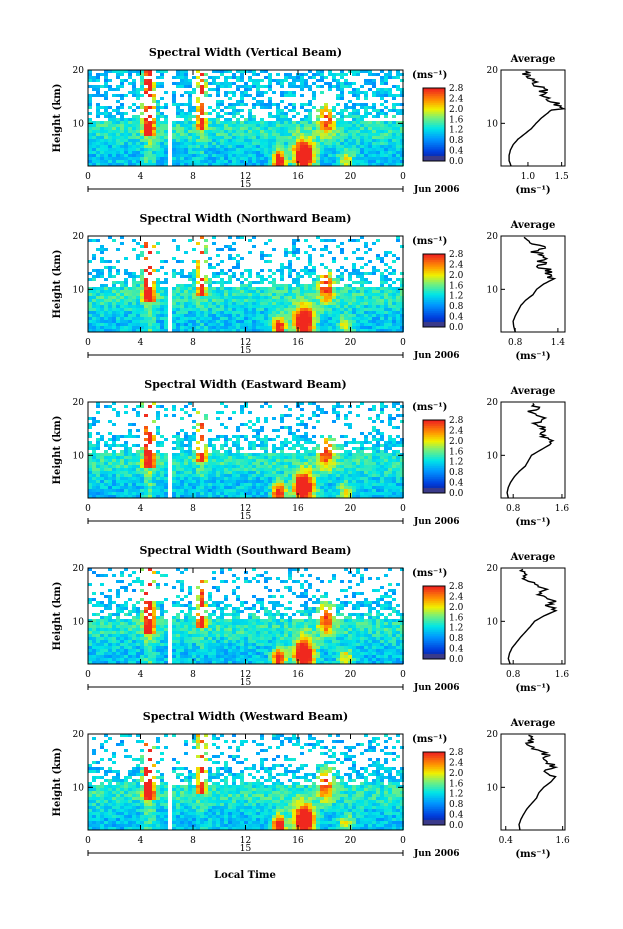  Describe the element at coordinates (493, 735) in the screenshot. I see `profile-y-tick-label: 20` at that location.